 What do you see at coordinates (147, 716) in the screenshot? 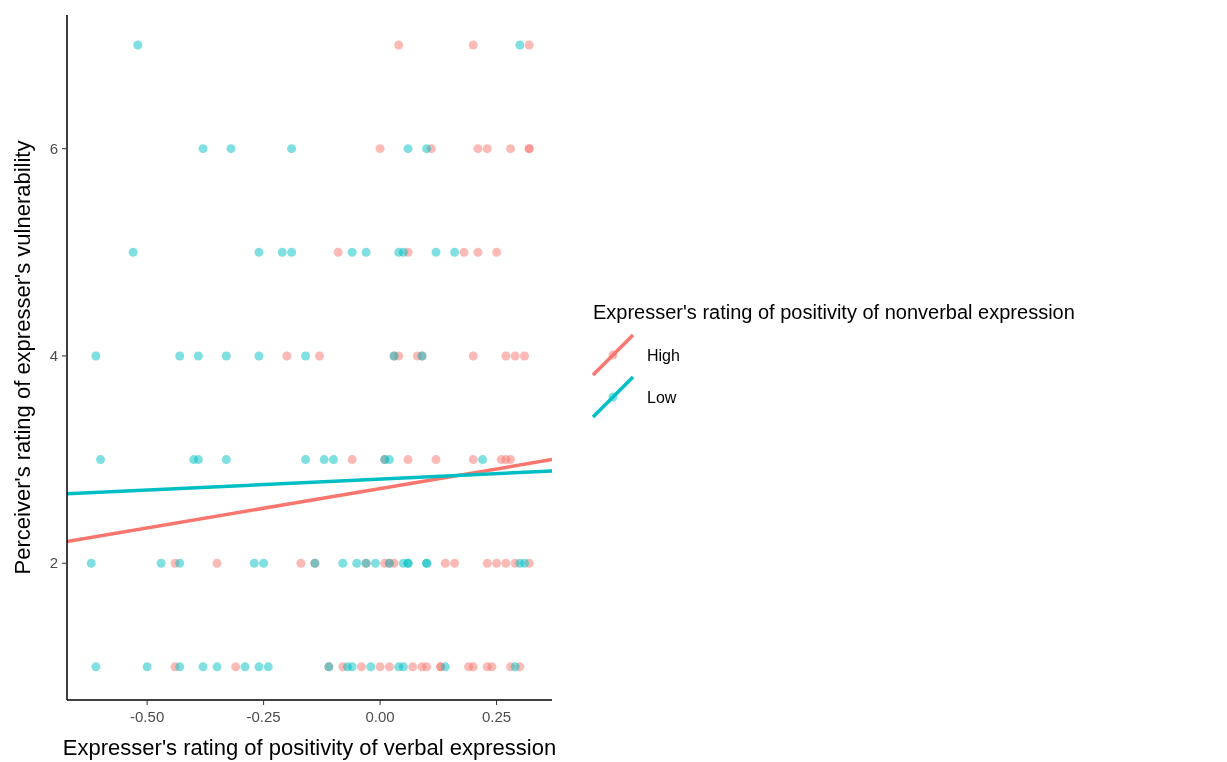
I see `x-tick-label: -0.50` at bounding box center [147, 716].